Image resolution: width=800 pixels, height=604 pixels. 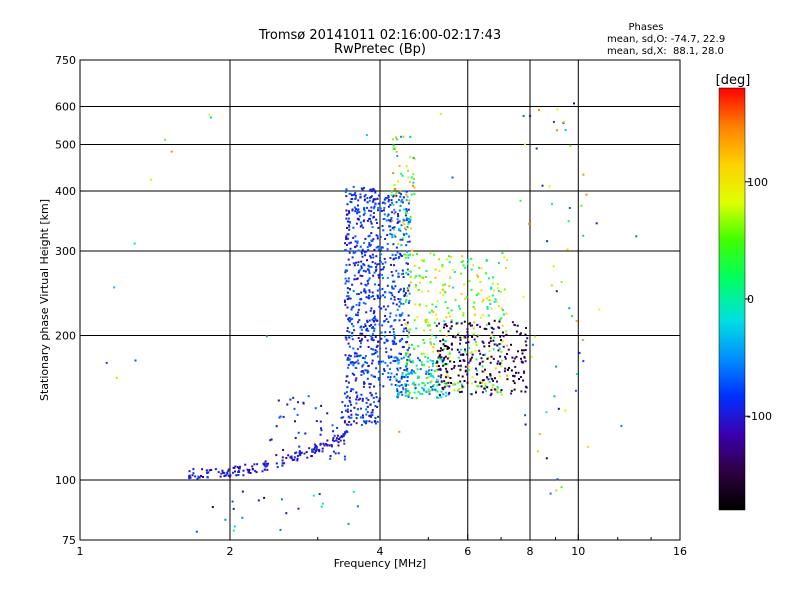 I want to click on colorbar-label: [deg], so click(x=733, y=80).